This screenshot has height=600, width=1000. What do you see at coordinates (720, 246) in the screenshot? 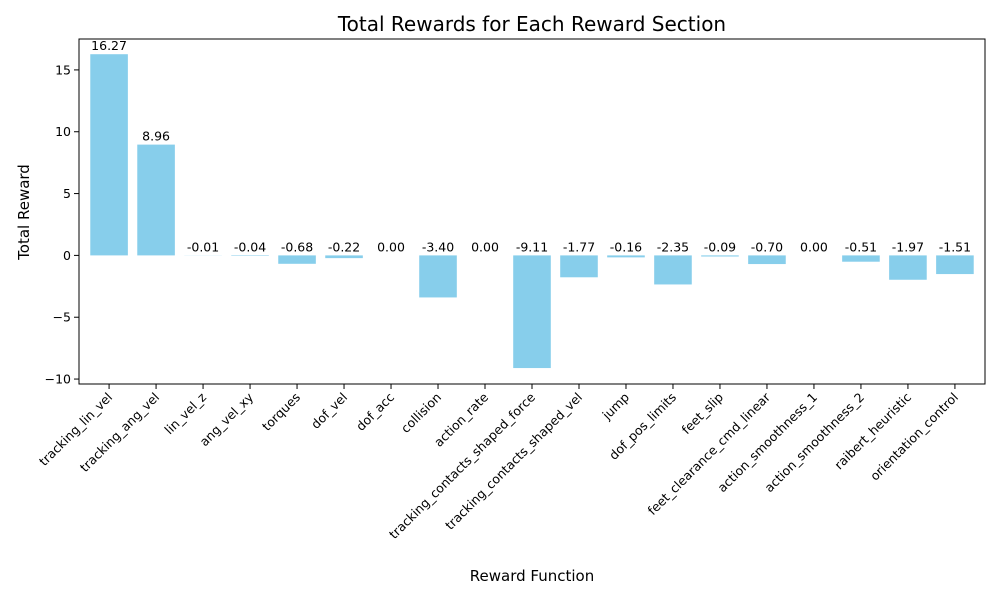
I see `bar-value-label: -0.09` at bounding box center [720, 246].